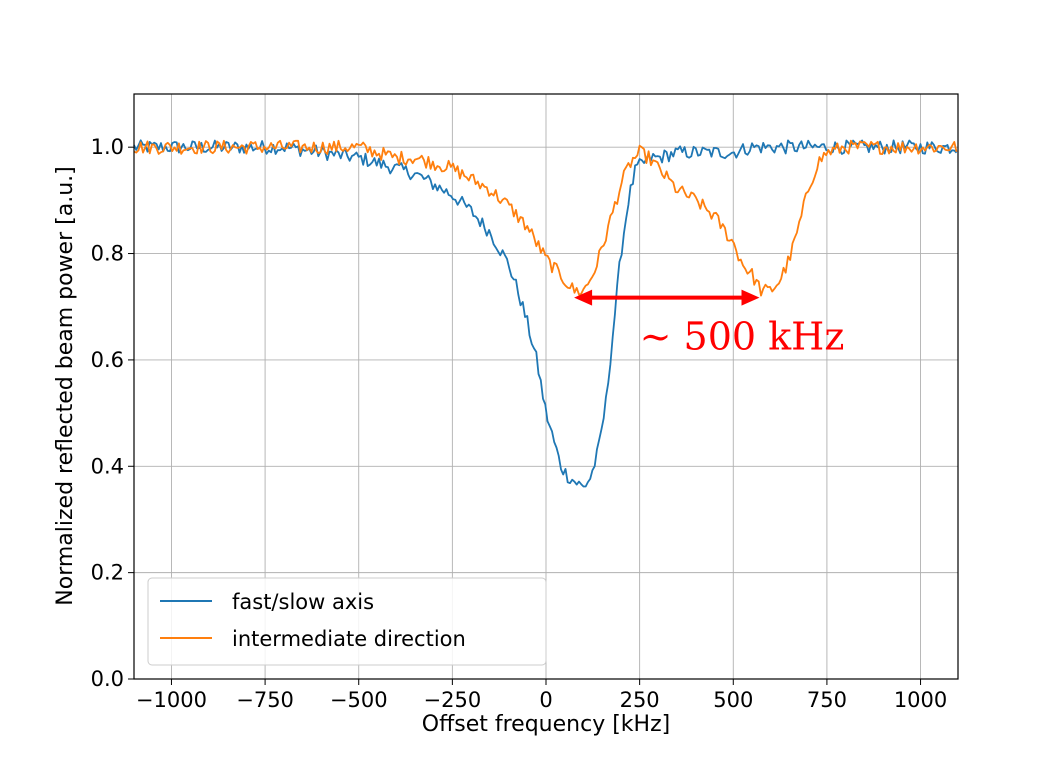  I want to click on y-tick-label: 0.2, so click(107, 573).